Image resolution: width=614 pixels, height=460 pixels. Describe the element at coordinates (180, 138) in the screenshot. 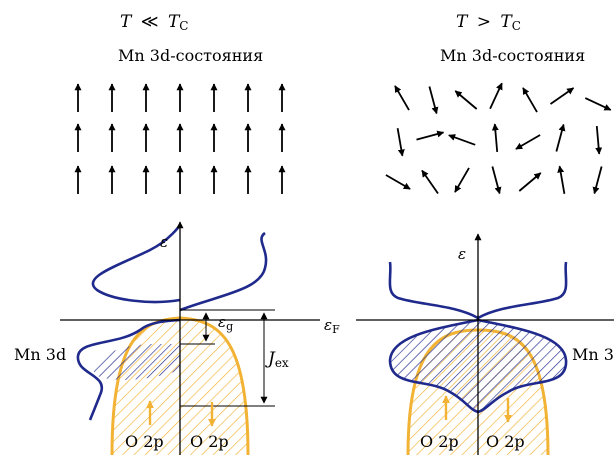

I see `left-spin-array` at that location.